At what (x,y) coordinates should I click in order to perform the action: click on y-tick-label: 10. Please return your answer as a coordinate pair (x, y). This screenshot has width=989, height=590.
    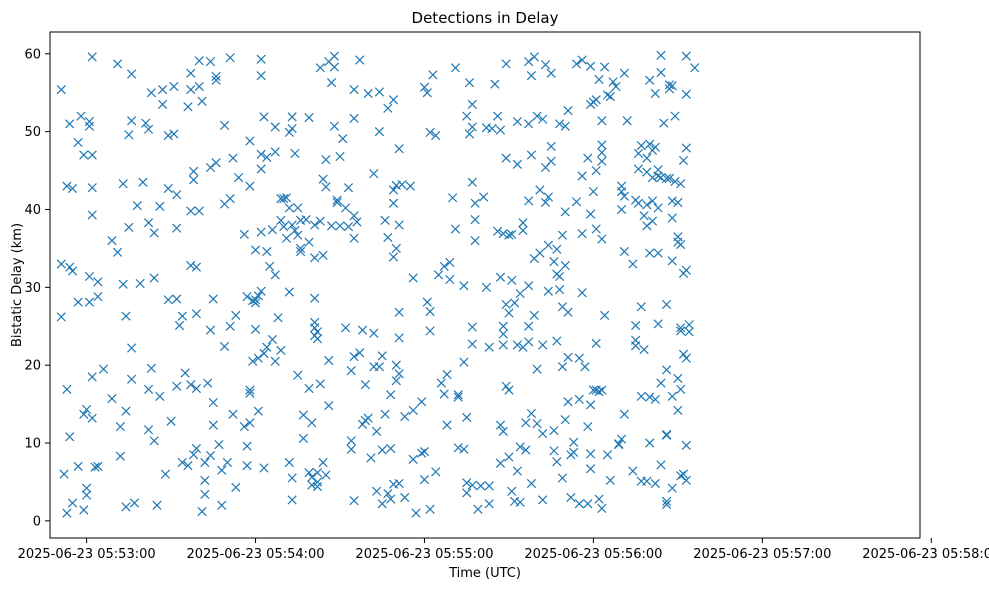
    Looking at the image, I should click on (32, 444).